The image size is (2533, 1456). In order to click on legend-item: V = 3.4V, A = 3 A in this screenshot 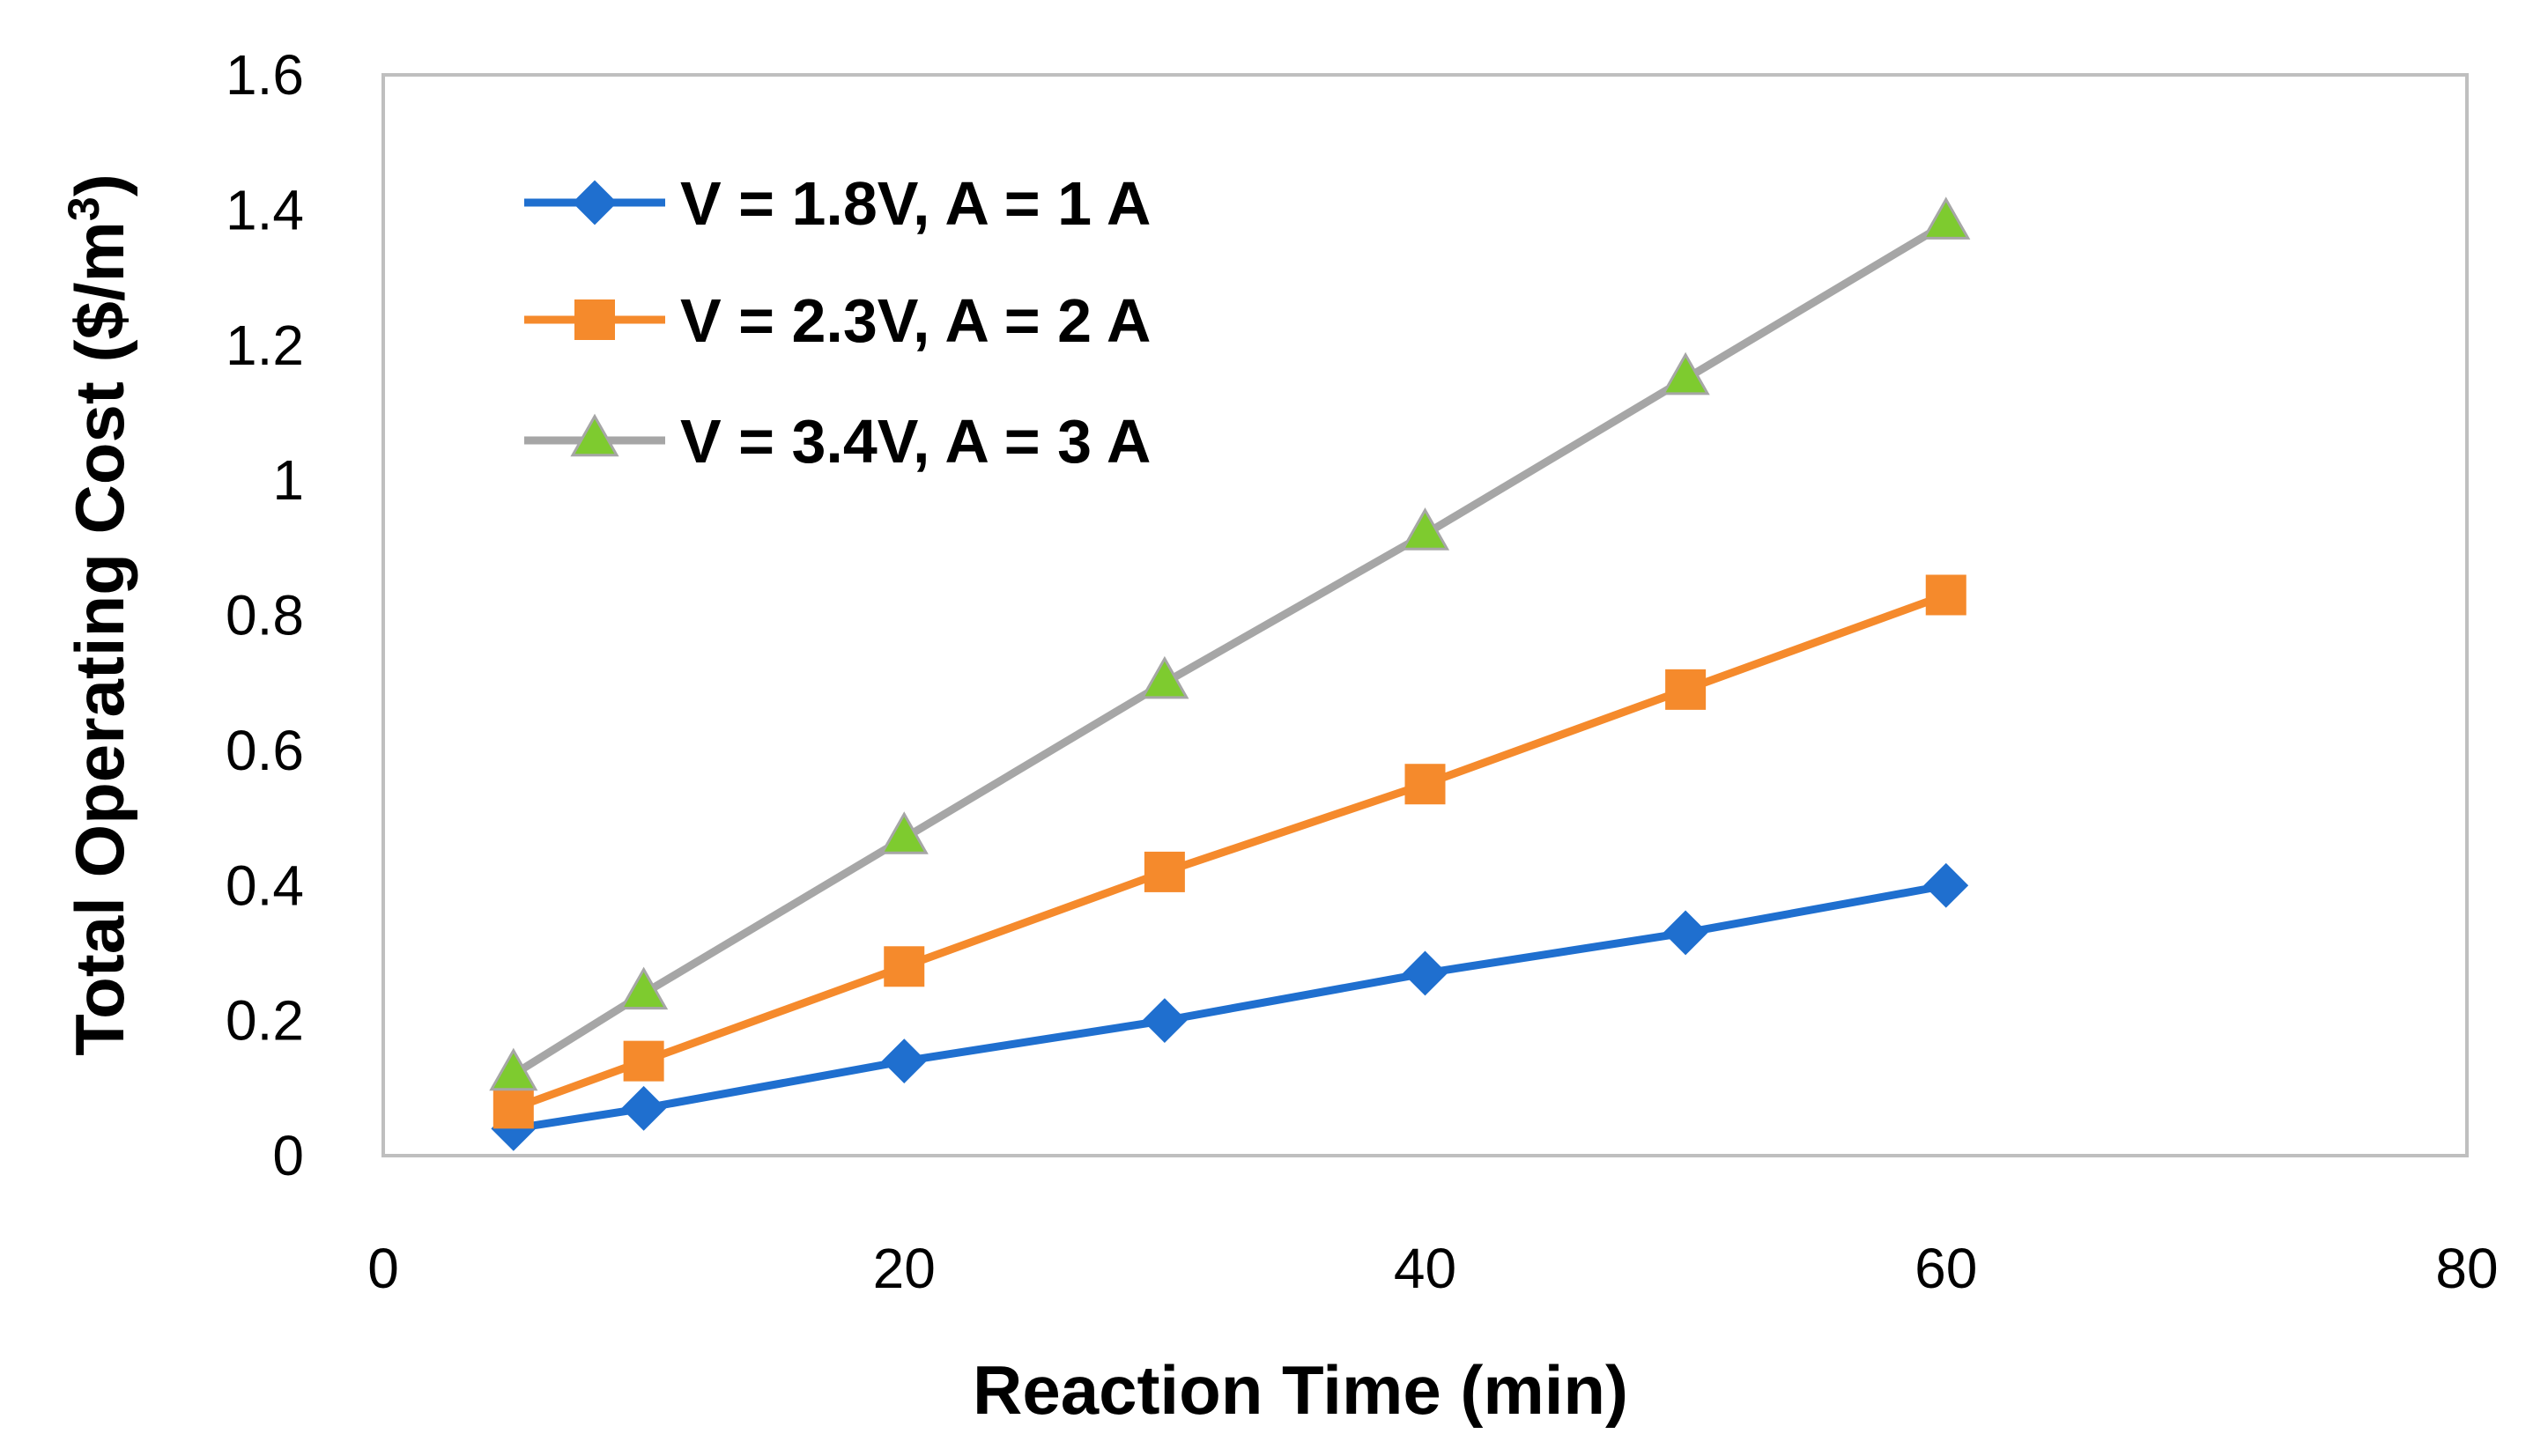, I will do `click(837, 441)`.